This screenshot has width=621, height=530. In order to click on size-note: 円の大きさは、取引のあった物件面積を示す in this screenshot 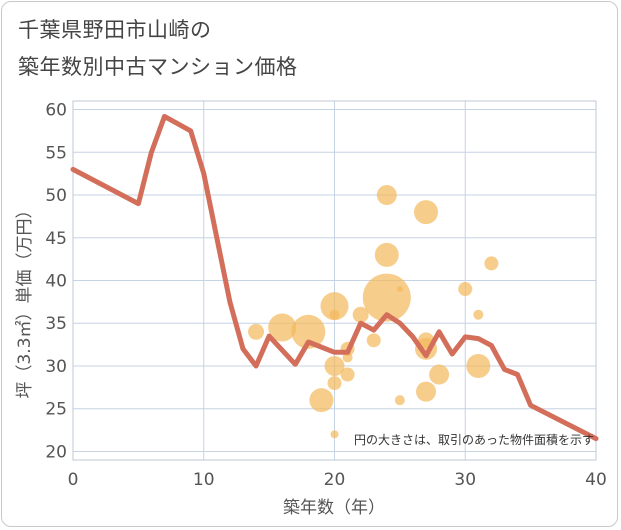, I will do `click(474, 439)`.